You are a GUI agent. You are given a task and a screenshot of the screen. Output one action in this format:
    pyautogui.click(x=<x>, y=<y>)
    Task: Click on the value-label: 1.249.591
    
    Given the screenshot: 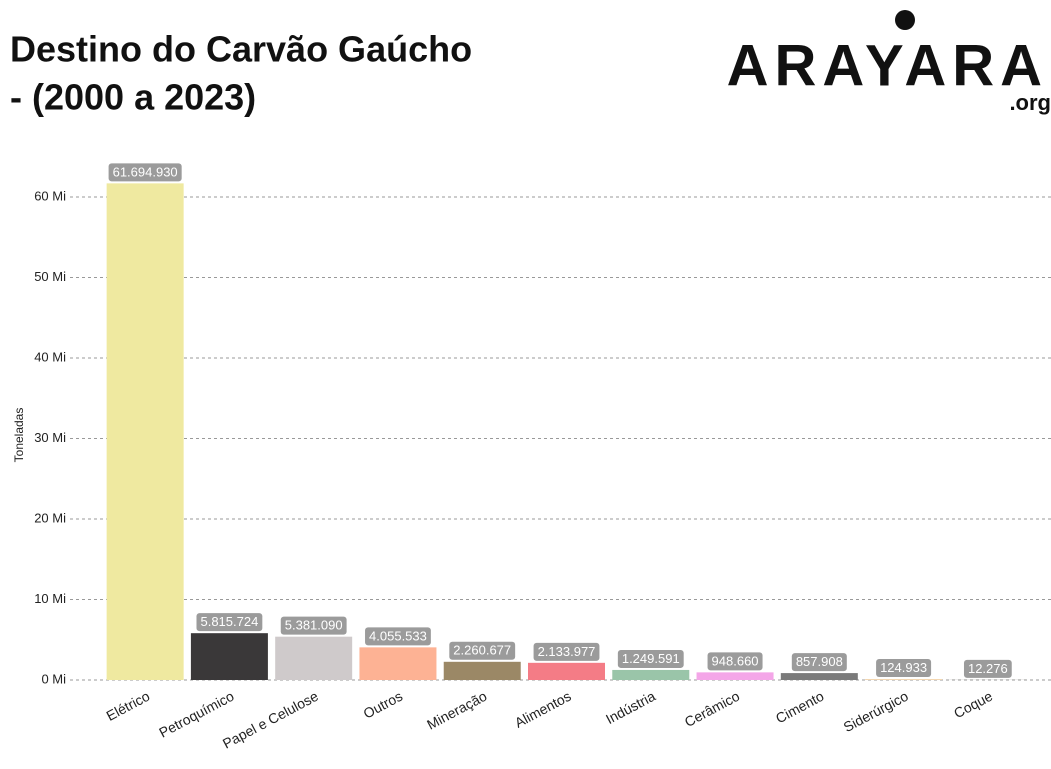 What is the action you would take?
    pyautogui.click(x=651, y=658)
    